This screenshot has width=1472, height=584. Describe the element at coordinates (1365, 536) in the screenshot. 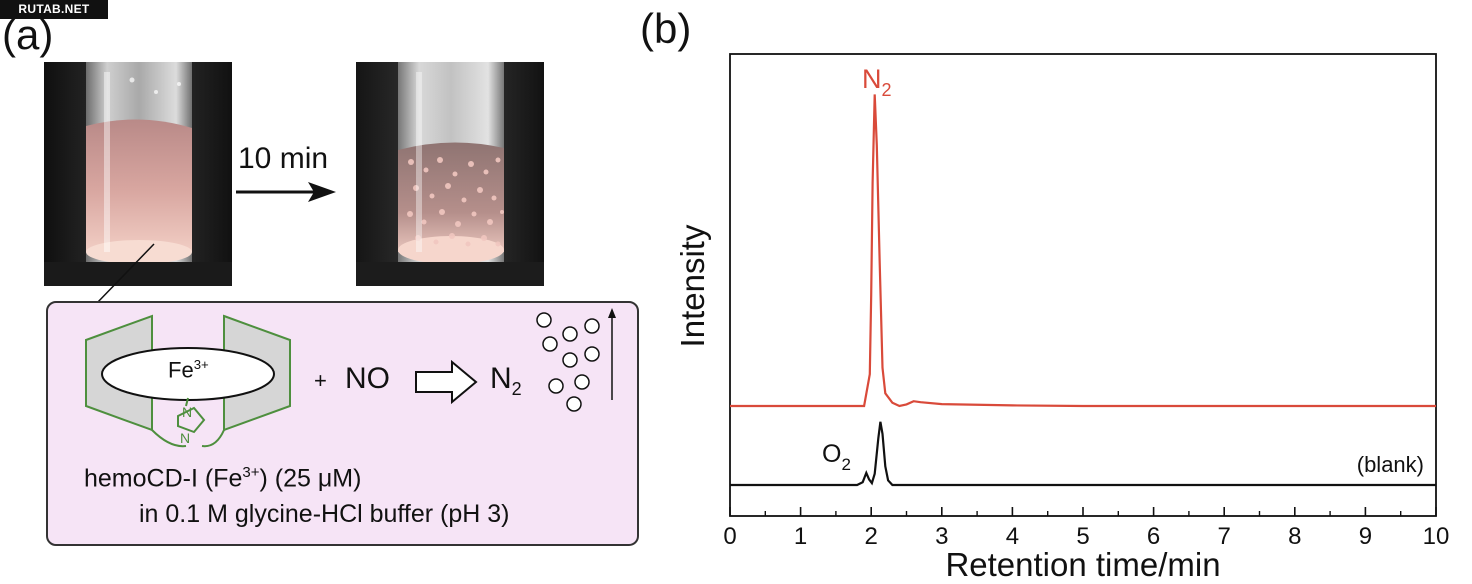

I see `x-tick-label: 9` at that location.